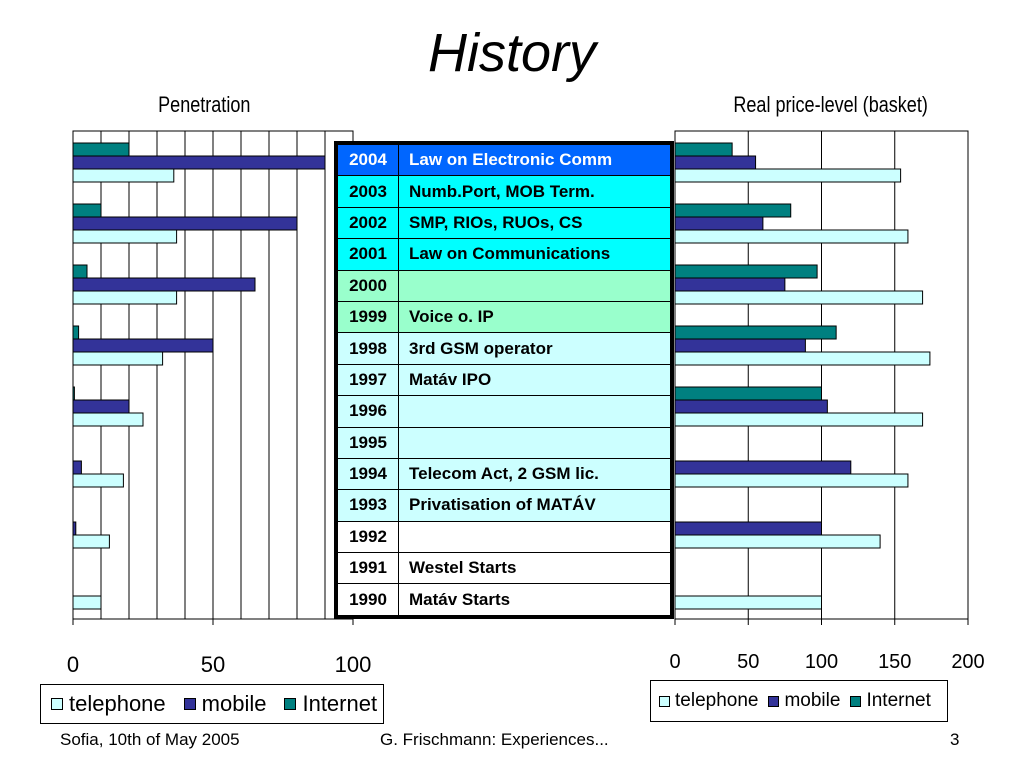  Describe the element at coordinates (213, 664) in the screenshot. I see `x-tick-label: 50` at that location.